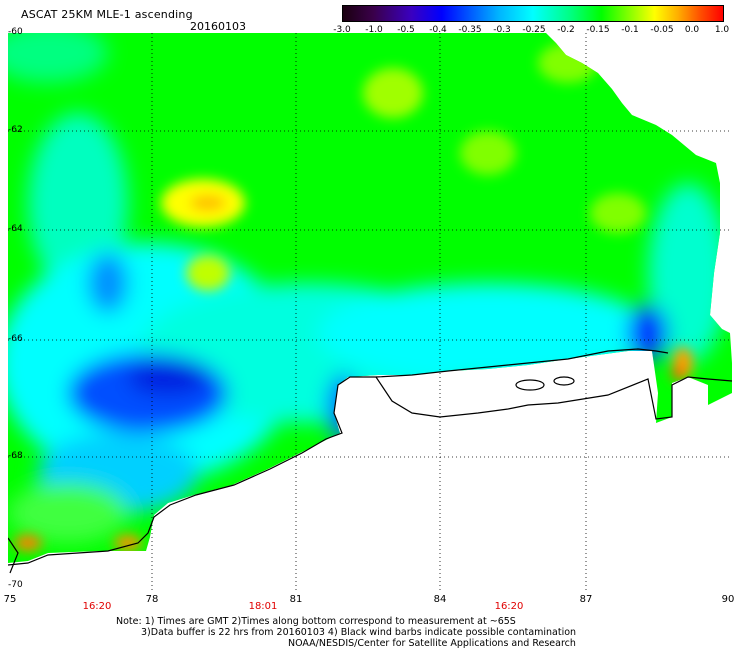 This screenshot has width=740, height=650. What do you see at coordinates (342, 30) in the screenshot?
I see `colorbar-tick: -3.0` at bounding box center [342, 30].